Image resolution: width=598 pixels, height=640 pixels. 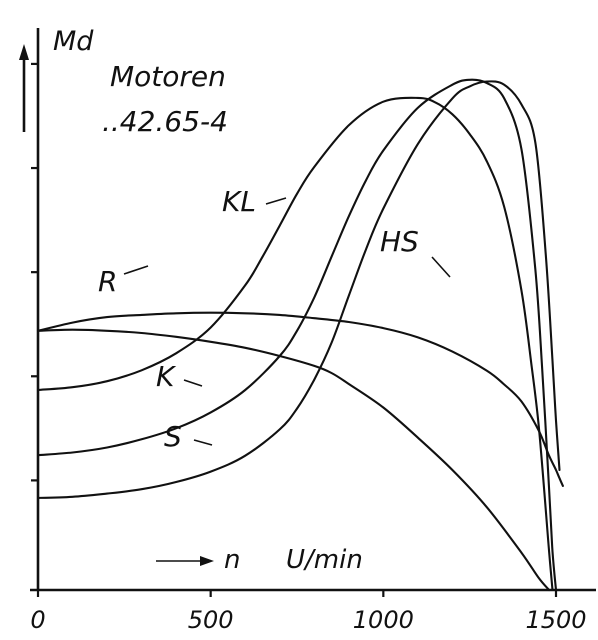 What do you see at coordinates (276, 201) in the screenshot?
I see `leader-KL` at bounding box center [276, 201].